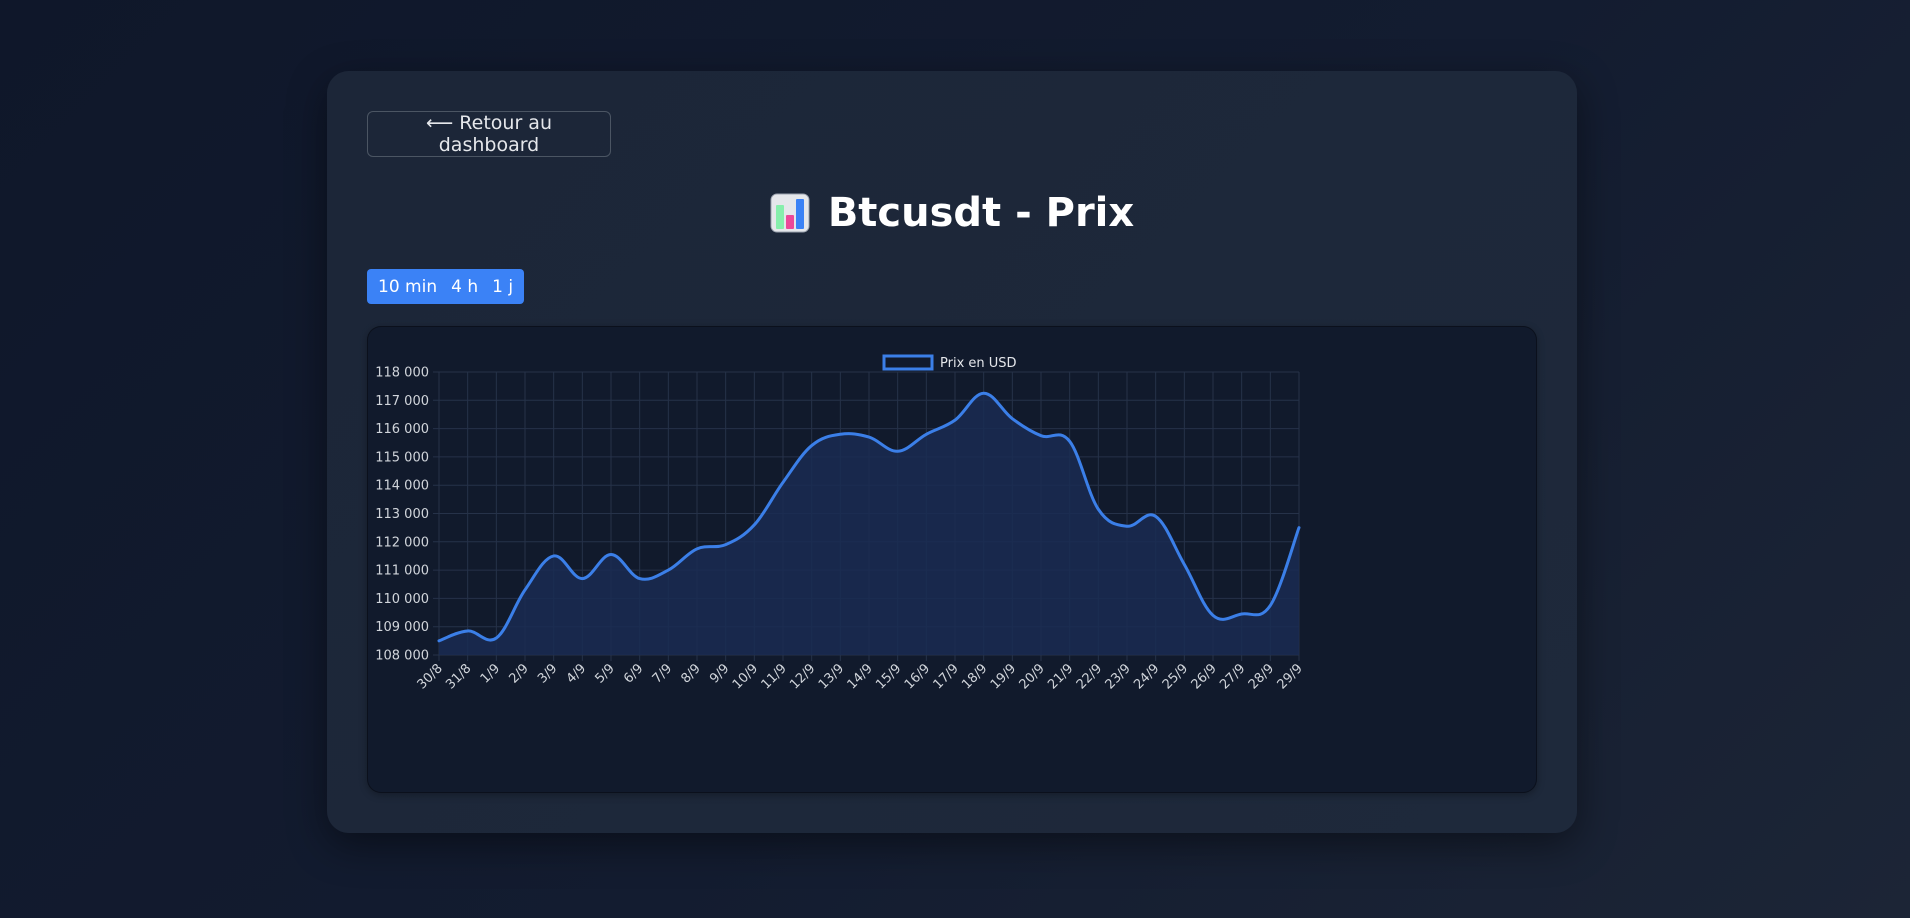 The width and height of the screenshot is (1910, 918). Describe the element at coordinates (633, 673) in the screenshot. I see `x-tick-label: 6/9` at that location.